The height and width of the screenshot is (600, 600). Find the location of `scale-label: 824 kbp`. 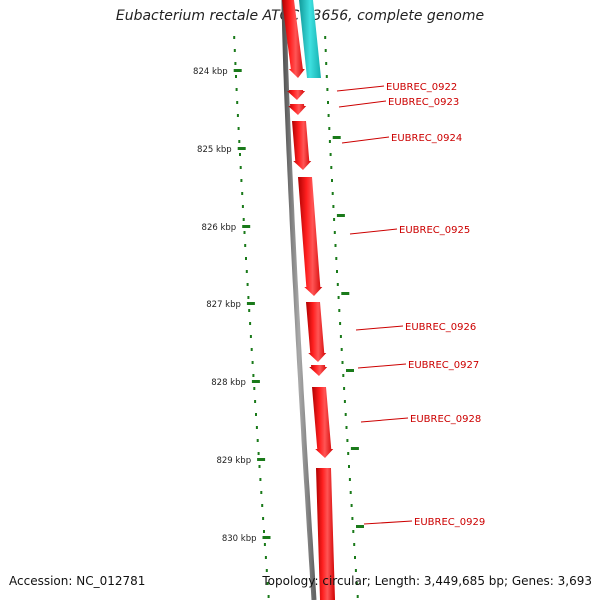

scale-label: 824 kbp is located at coordinates (210, 72).